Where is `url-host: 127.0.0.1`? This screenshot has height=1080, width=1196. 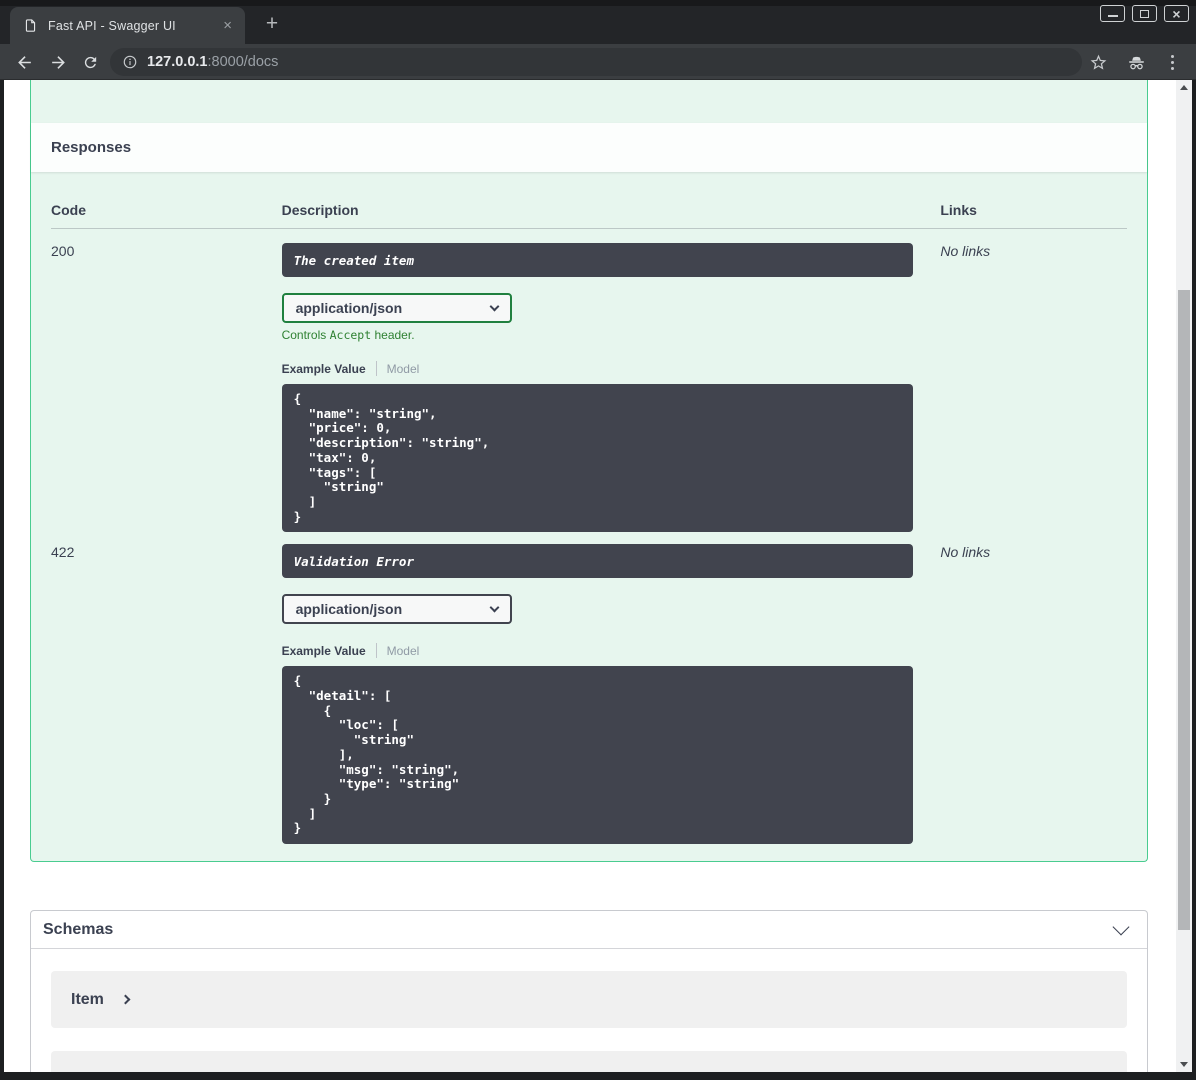 url-host: 127.0.0.1 is located at coordinates (177, 62).